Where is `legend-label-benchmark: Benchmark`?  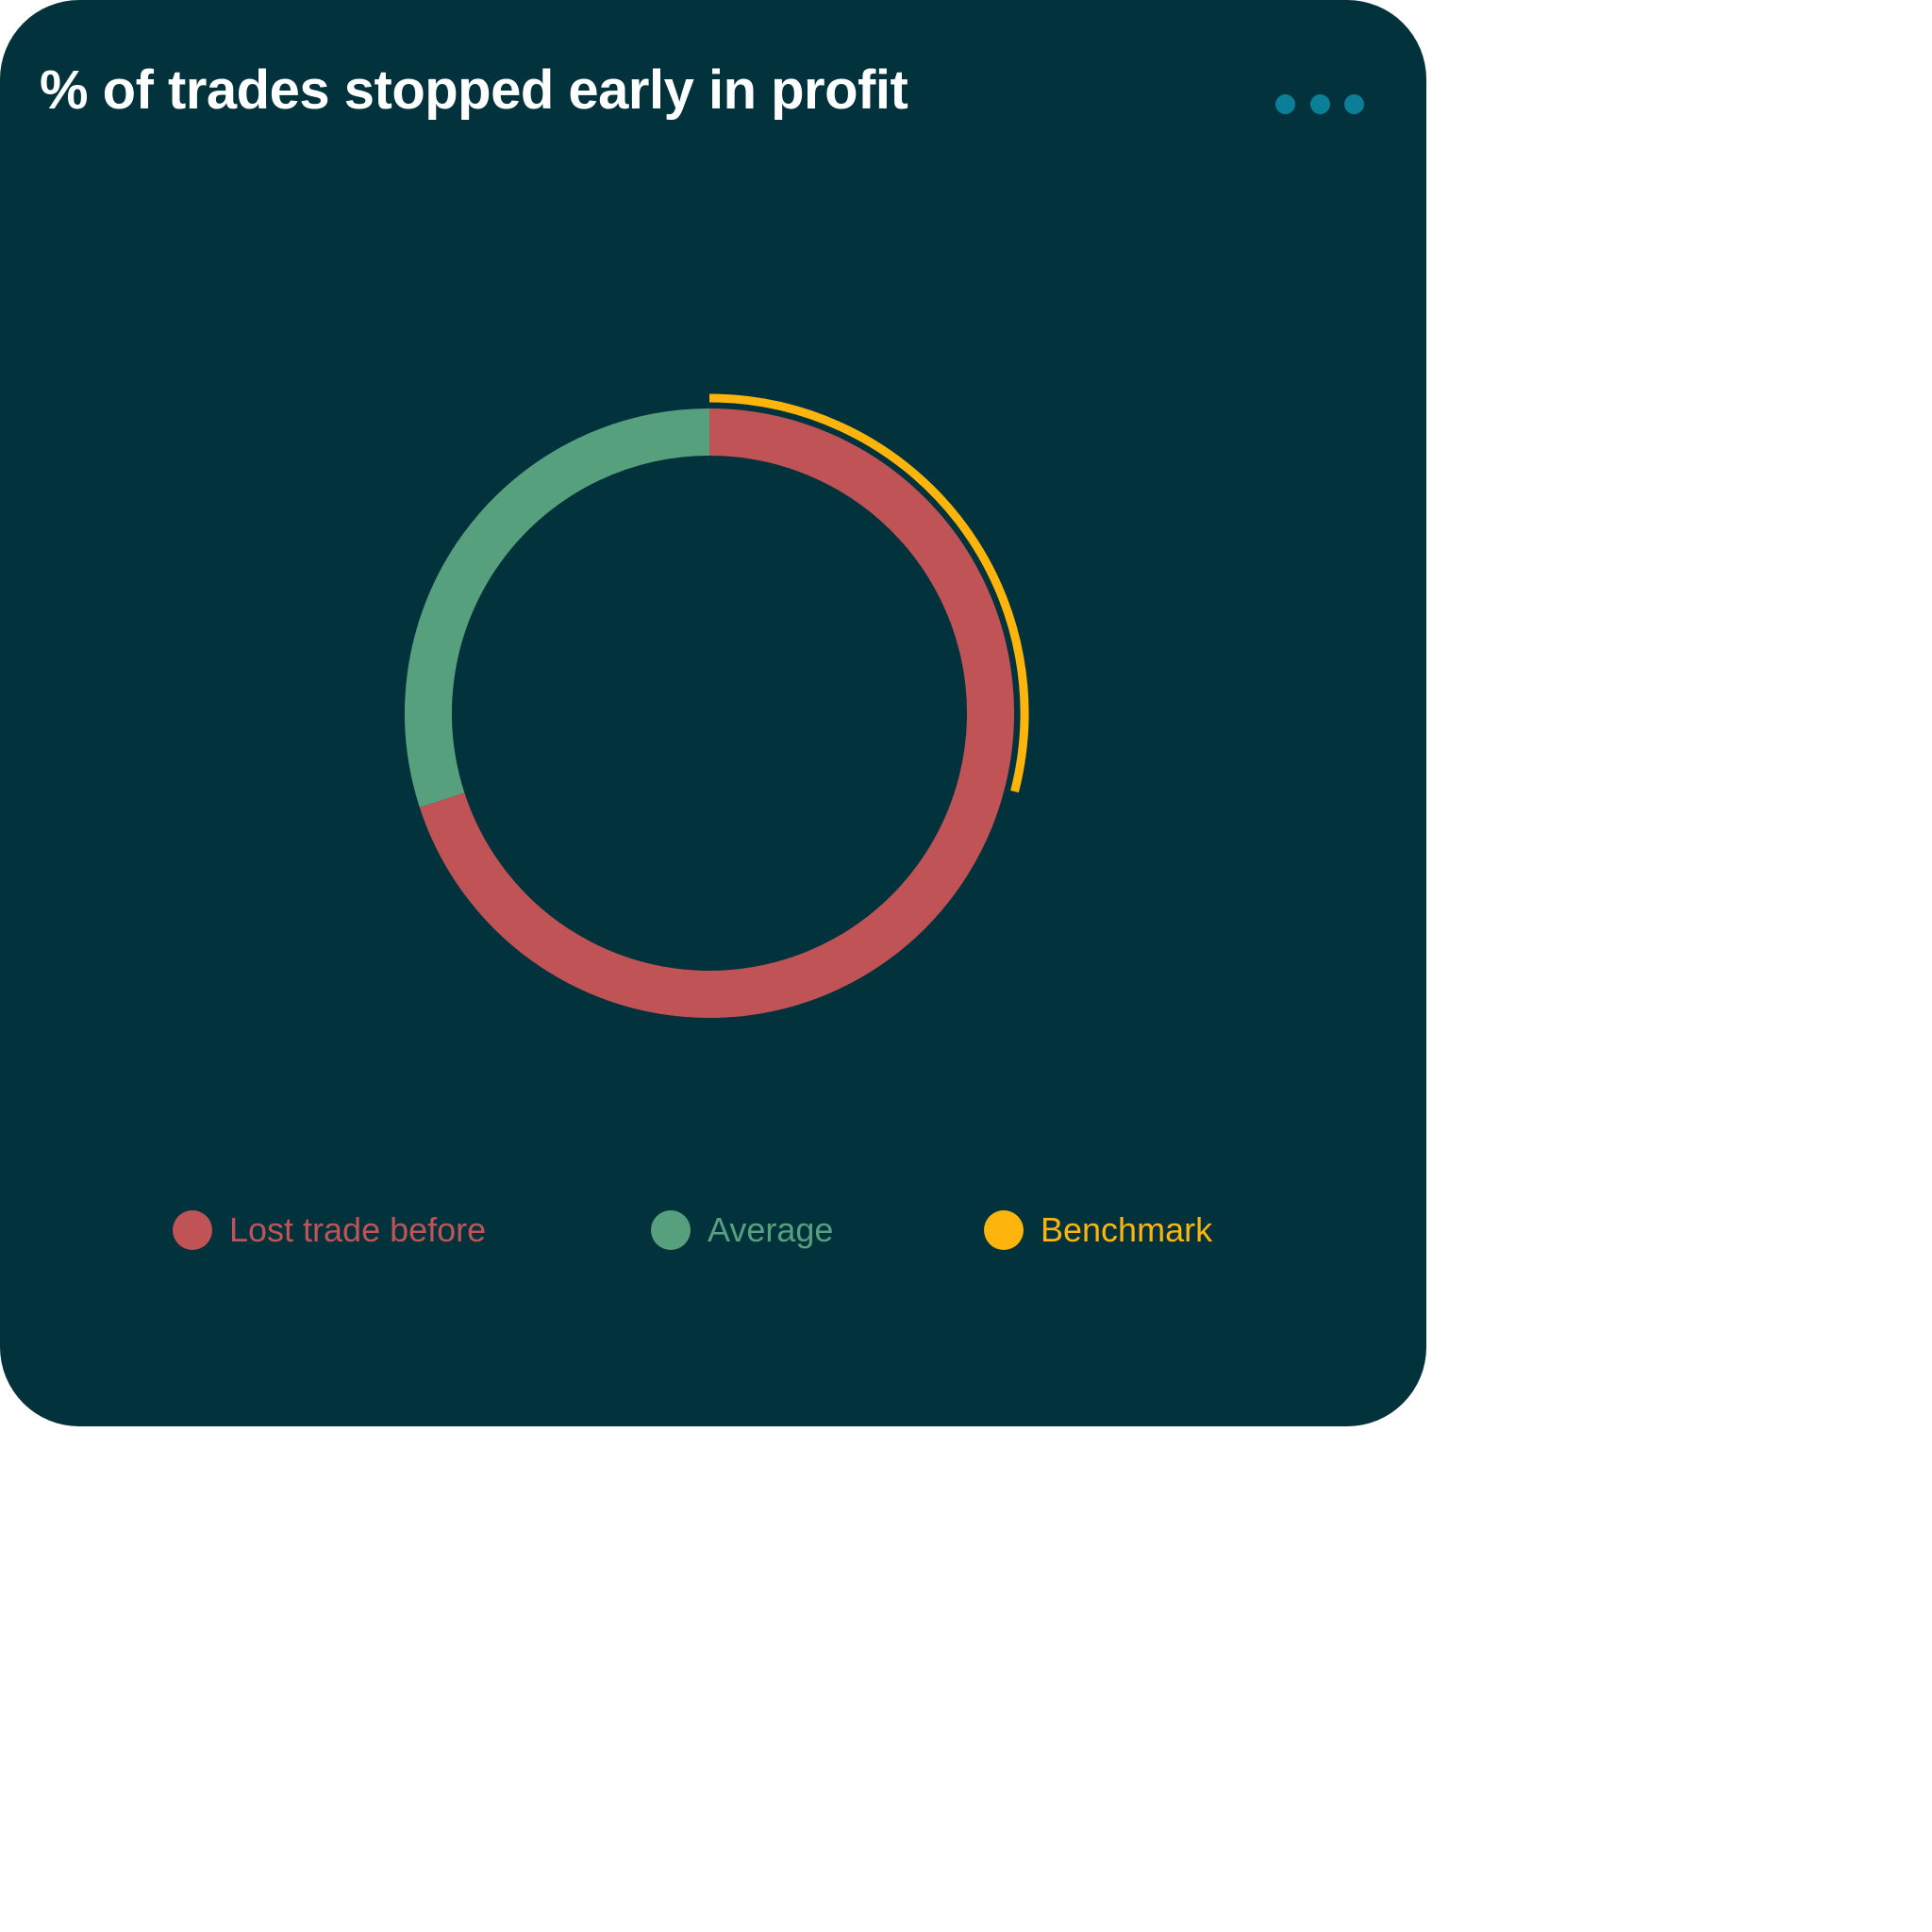
legend-label-benchmark: Benchmark is located at coordinates (1127, 1229).